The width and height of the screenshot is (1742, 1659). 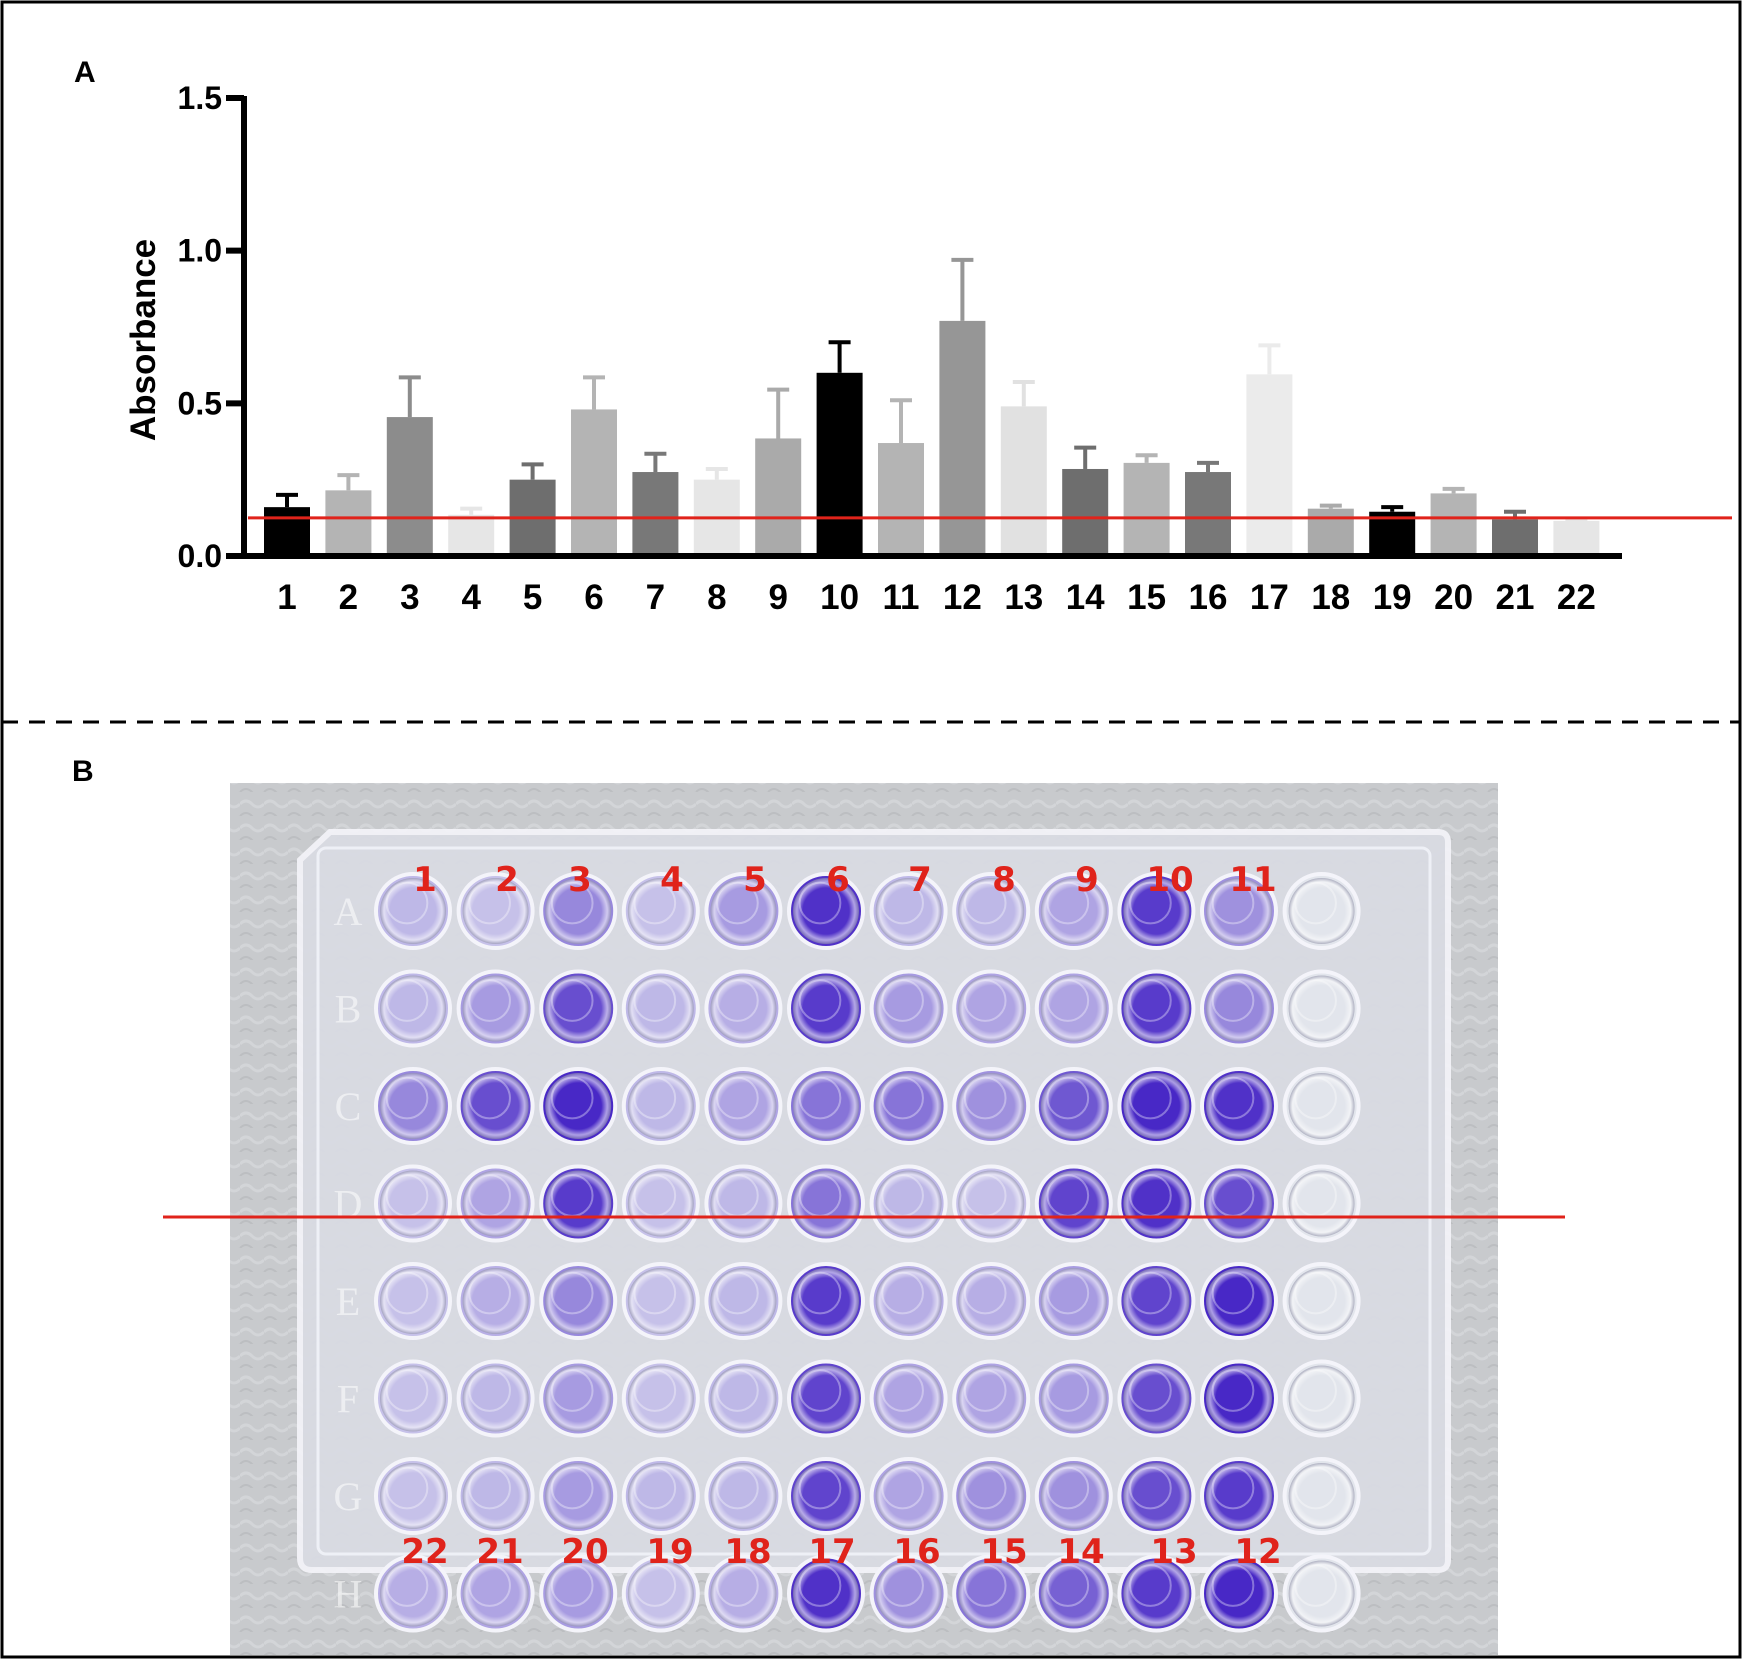 What do you see at coordinates (845, 880) in the screenshot?
I see `top-well-labels: 1 2 3 4 5 6 7 8 9 10 11` at bounding box center [845, 880].